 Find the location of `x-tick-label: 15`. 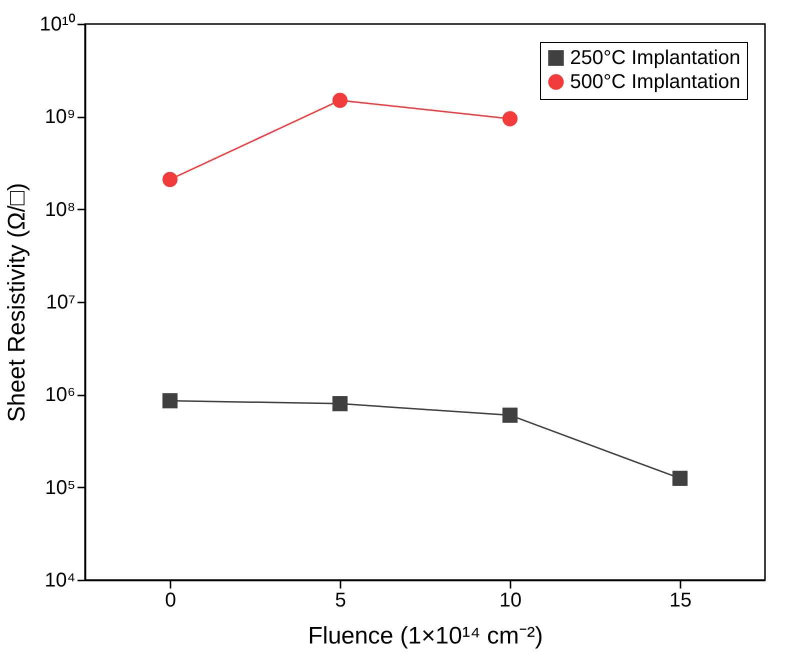

x-tick-label: 15 is located at coordinates (680, 601).